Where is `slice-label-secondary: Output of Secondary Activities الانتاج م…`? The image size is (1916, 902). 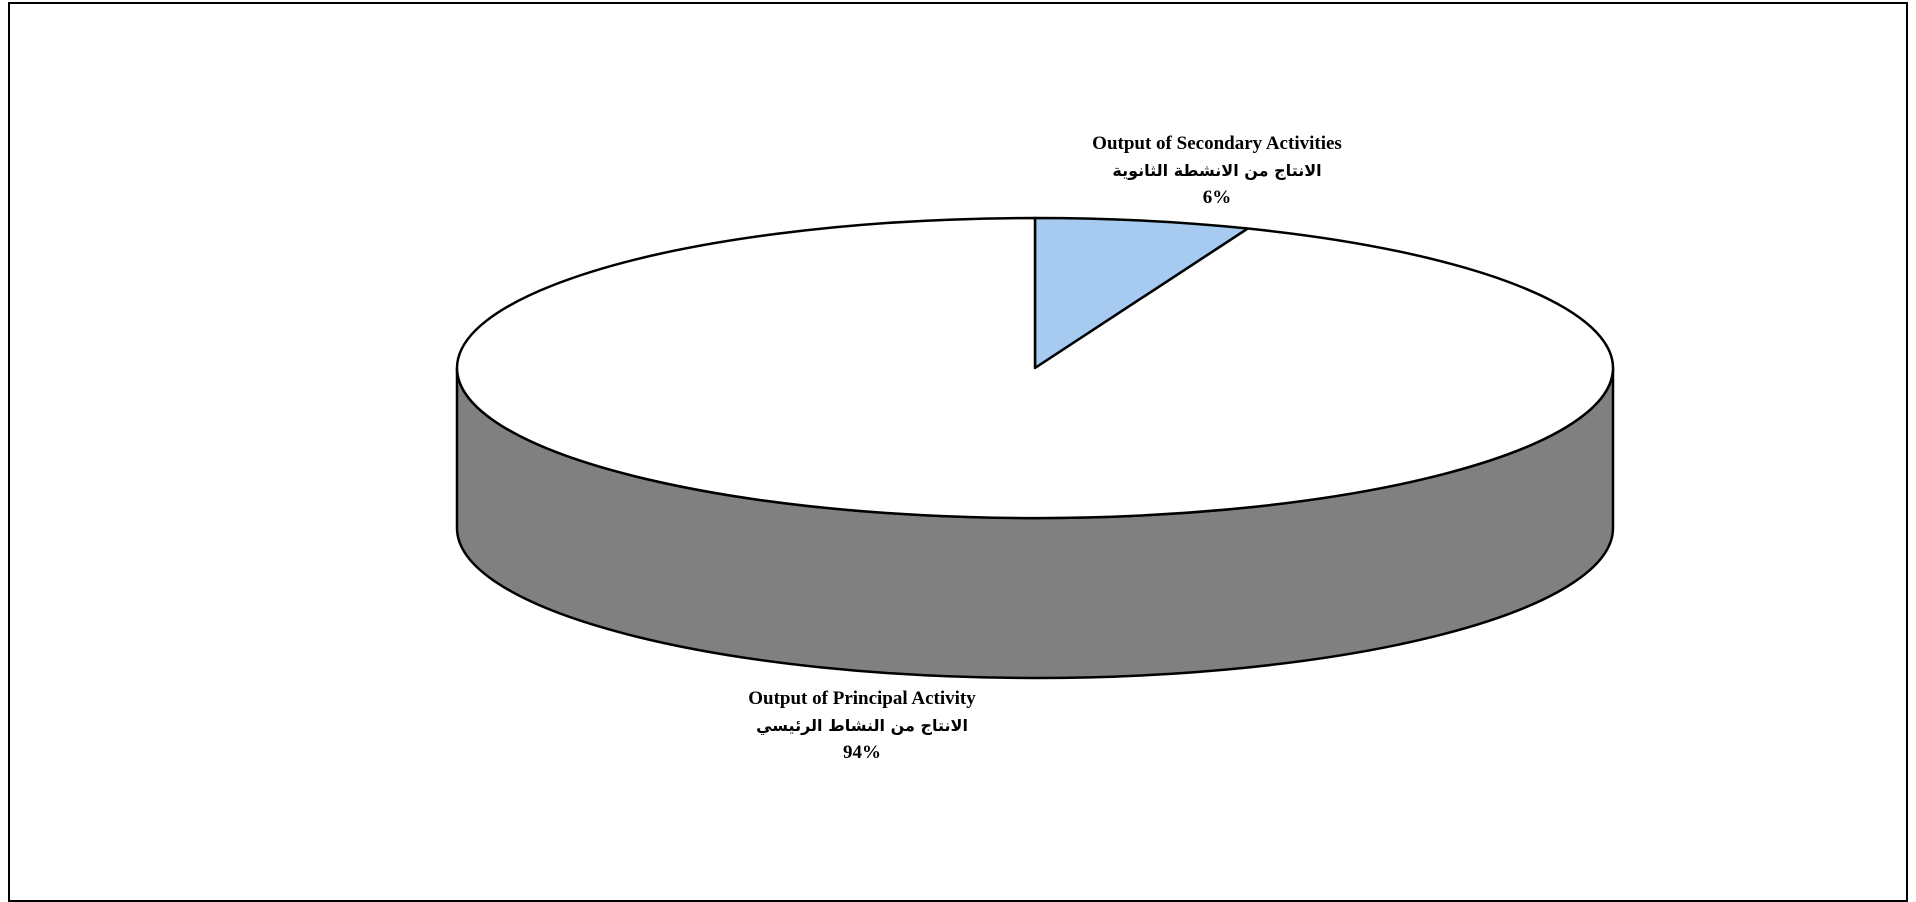
slice-label-secondary: Output of Secondary Activities الانتاج م… is located at coordinates (1217, 170).